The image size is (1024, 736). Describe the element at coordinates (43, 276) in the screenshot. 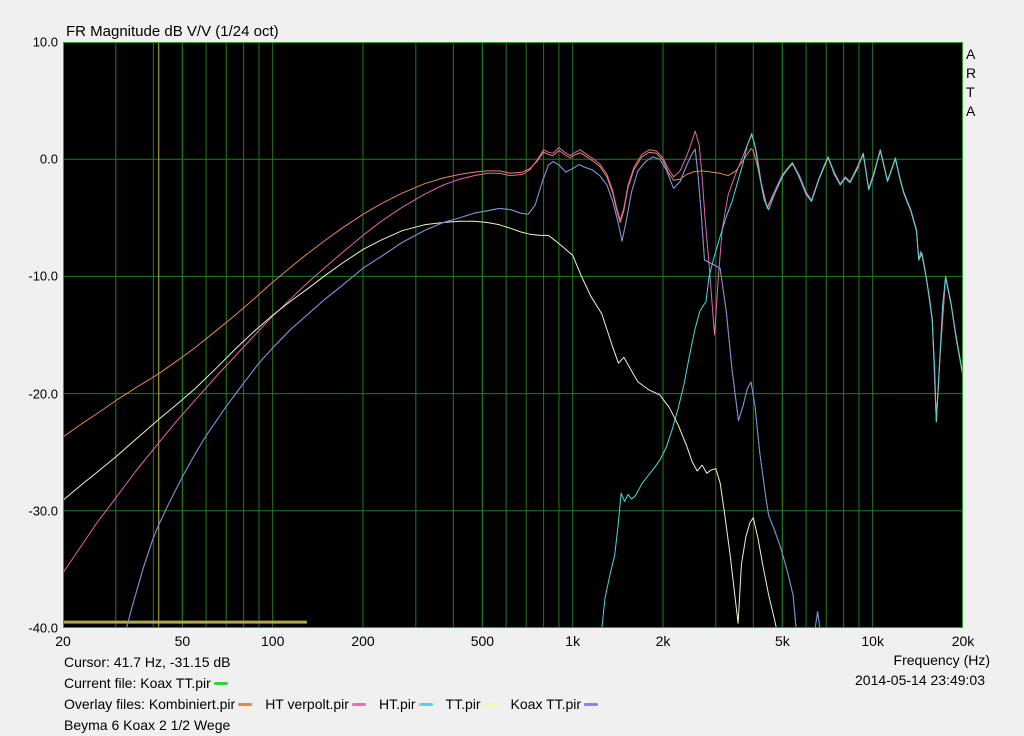

I see `y-tick-label: -10.0` at that location.